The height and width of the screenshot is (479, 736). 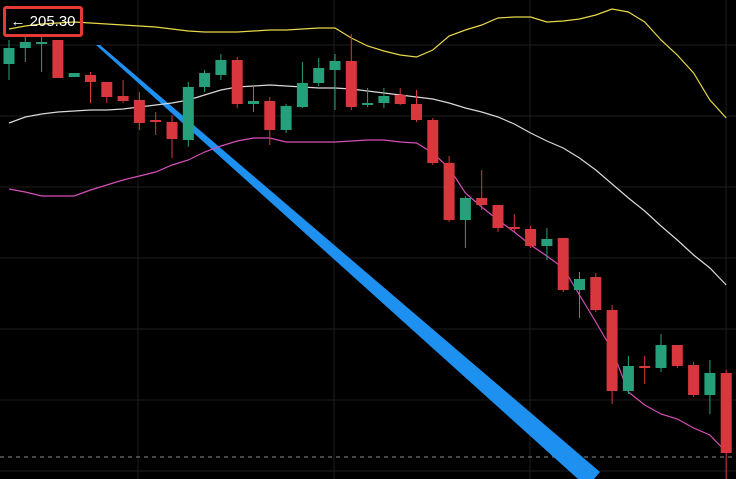 What do you see at coordinates (43, 21) in the screenshot?
I see `price-label: ← 205.30` at bounding box center [43, 21].